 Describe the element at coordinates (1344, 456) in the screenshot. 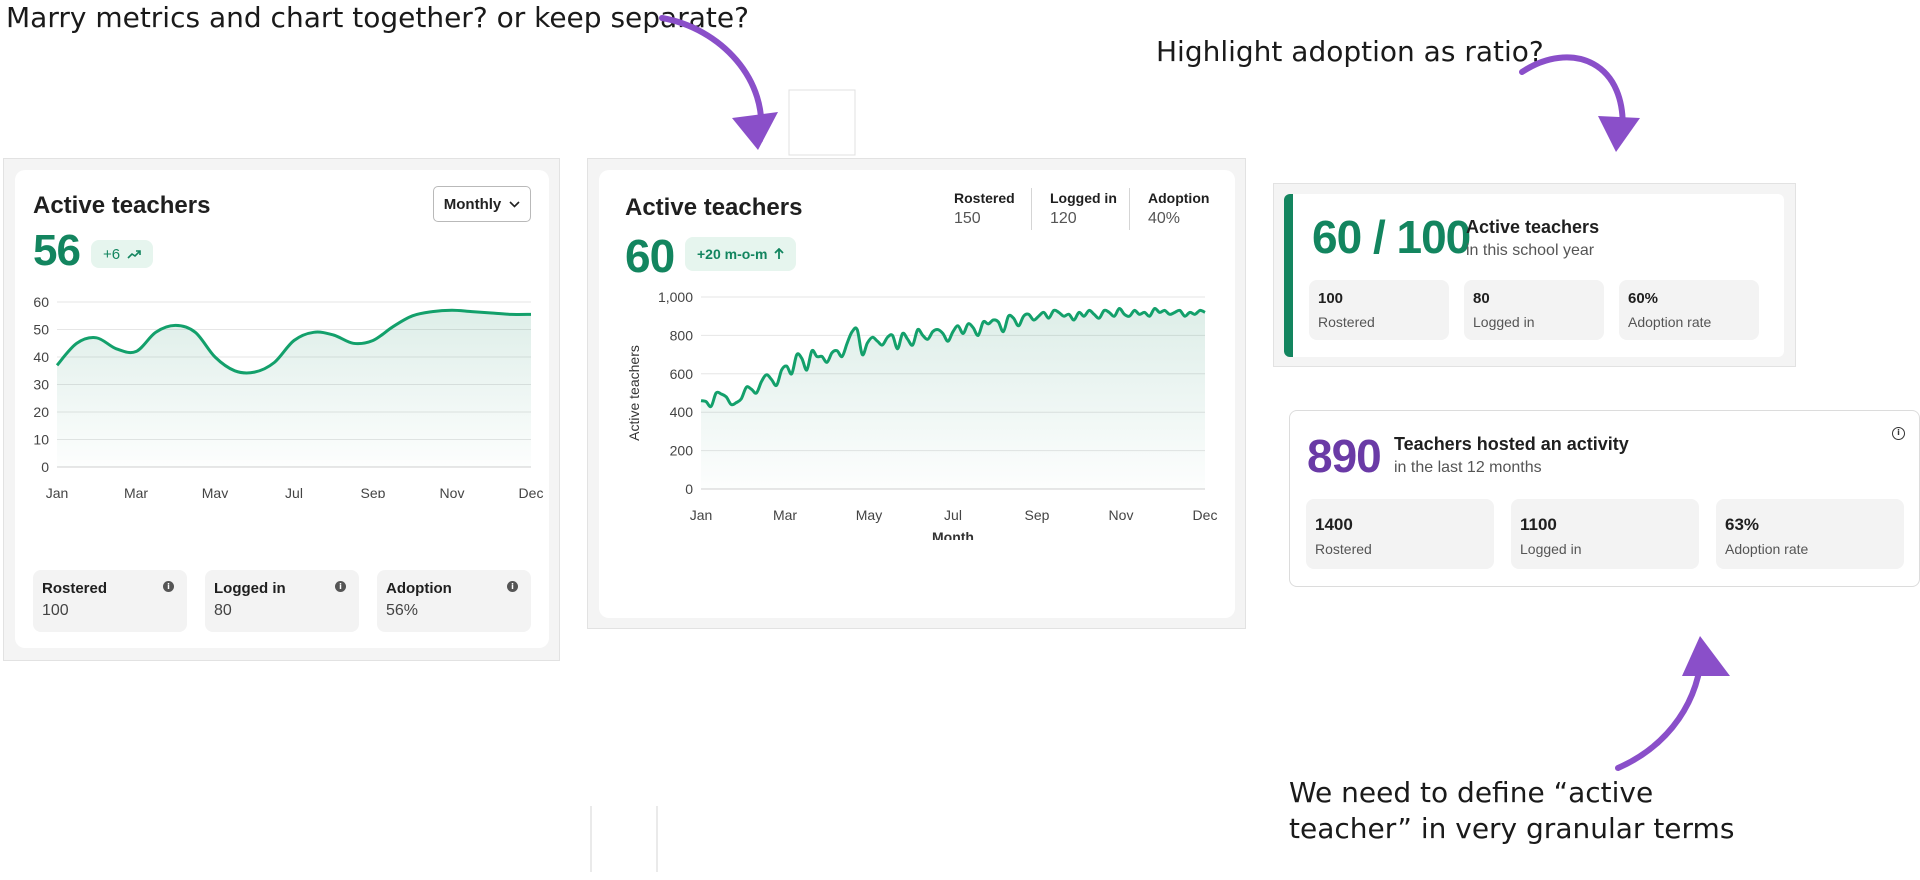

I see `card4-value: 890` at that location.